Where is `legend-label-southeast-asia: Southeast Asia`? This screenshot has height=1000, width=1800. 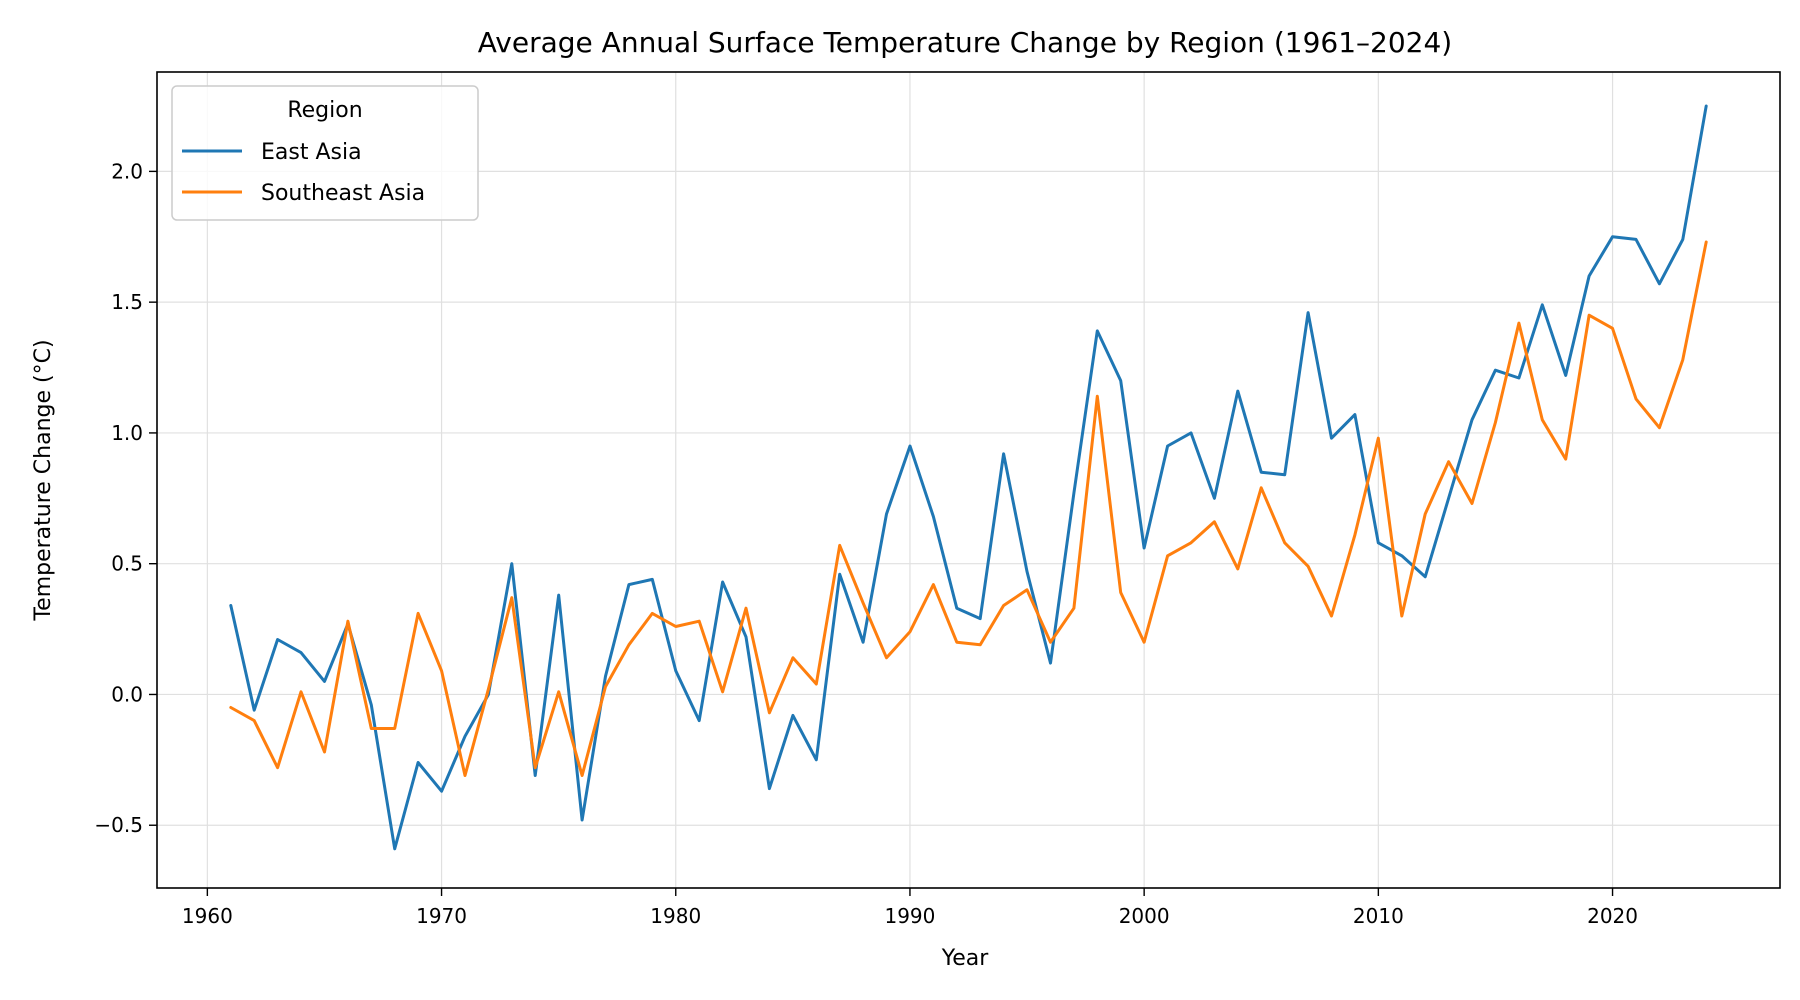 legend-label-southeast-asia: Southeast Asia is located at coordinates (343, 193).